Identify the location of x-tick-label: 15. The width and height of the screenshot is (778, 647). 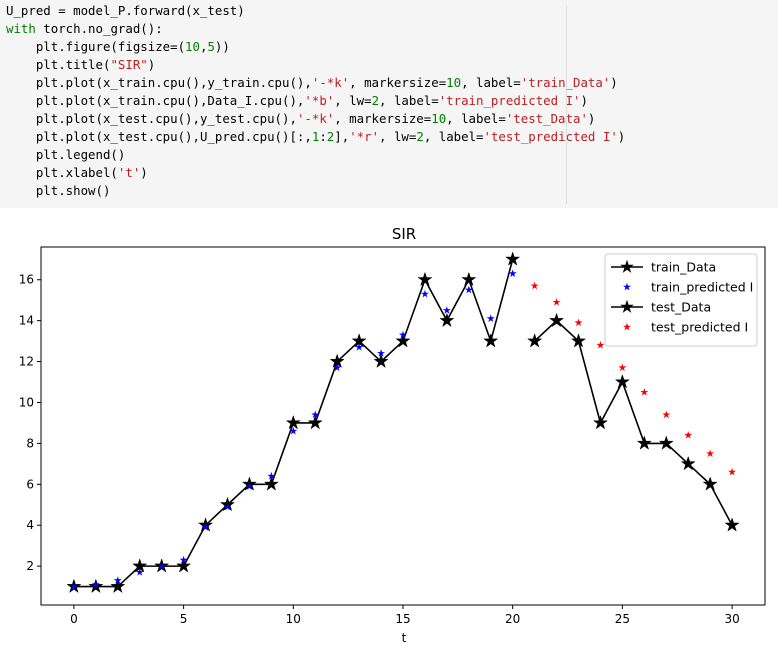
(402, 619).